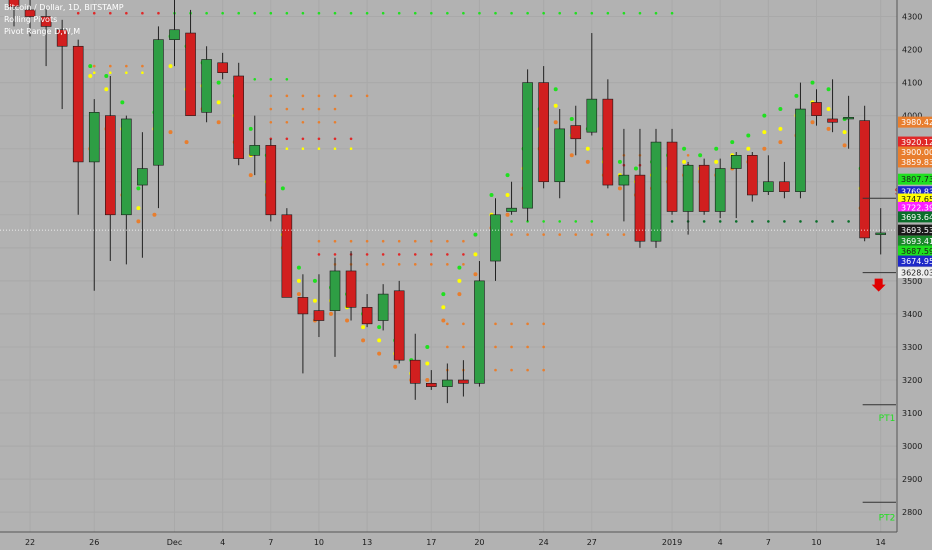  I want to click on y-tick-label: 3300, so click(912, 347).